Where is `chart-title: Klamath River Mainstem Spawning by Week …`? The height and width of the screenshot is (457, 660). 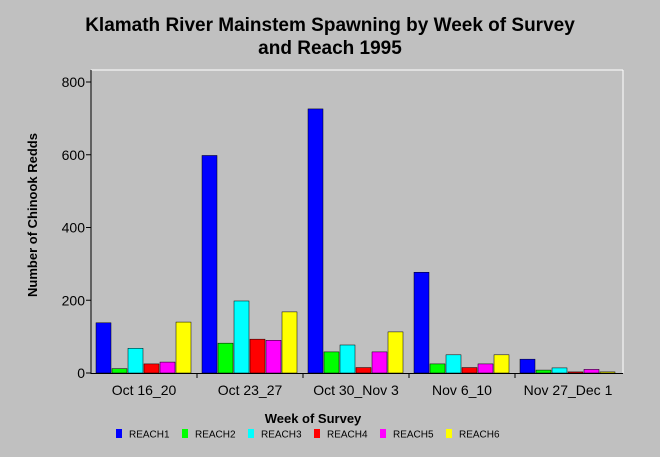
chart-title: Klamath River Mainstem Spawning by Week … is located at coordinates (330, 37).